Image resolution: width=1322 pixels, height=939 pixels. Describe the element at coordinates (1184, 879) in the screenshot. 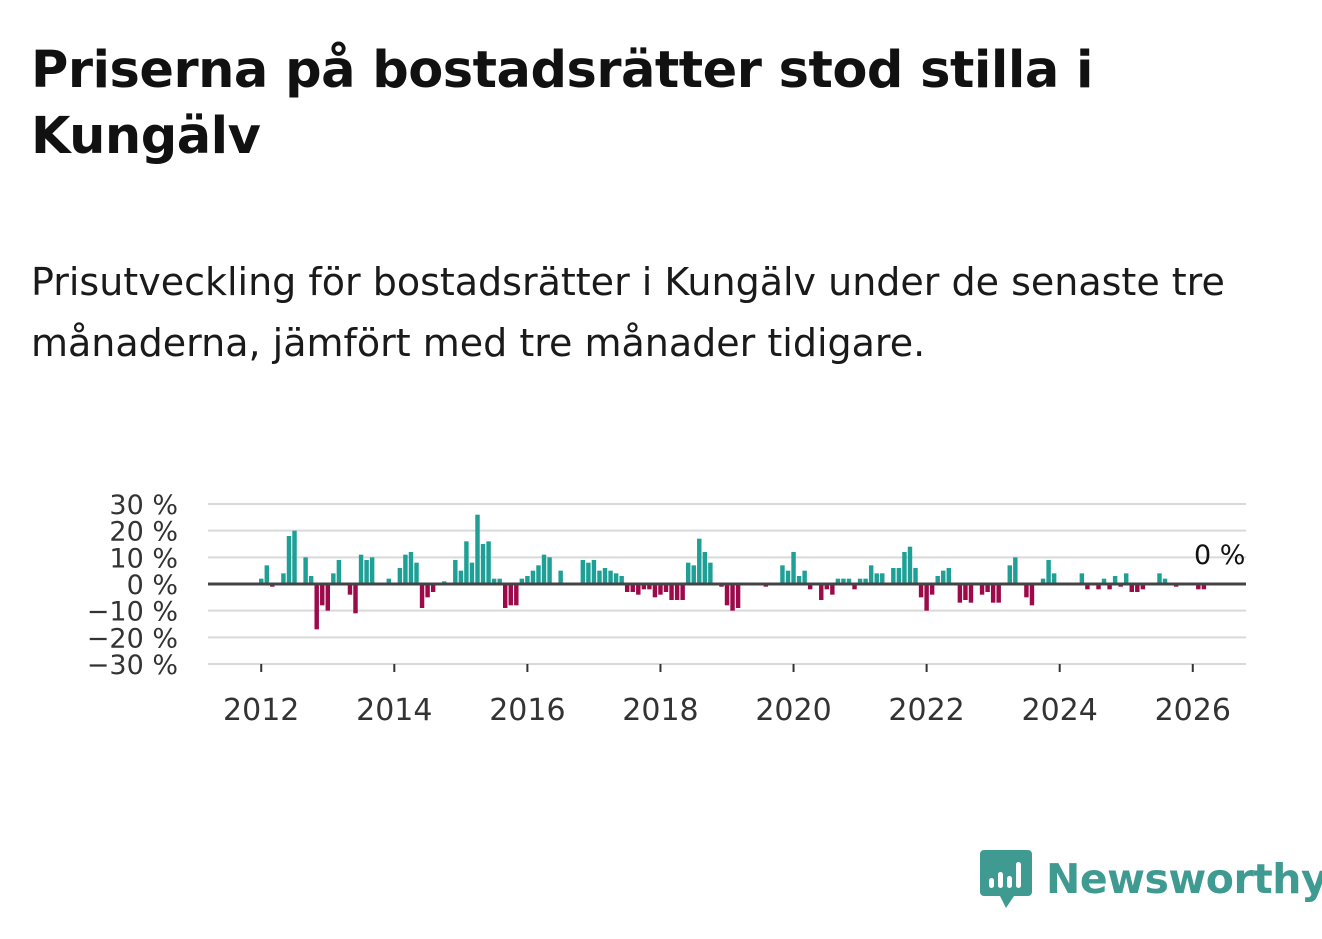

I see `newsworthy-logo-text: Newsworthy` at that location.